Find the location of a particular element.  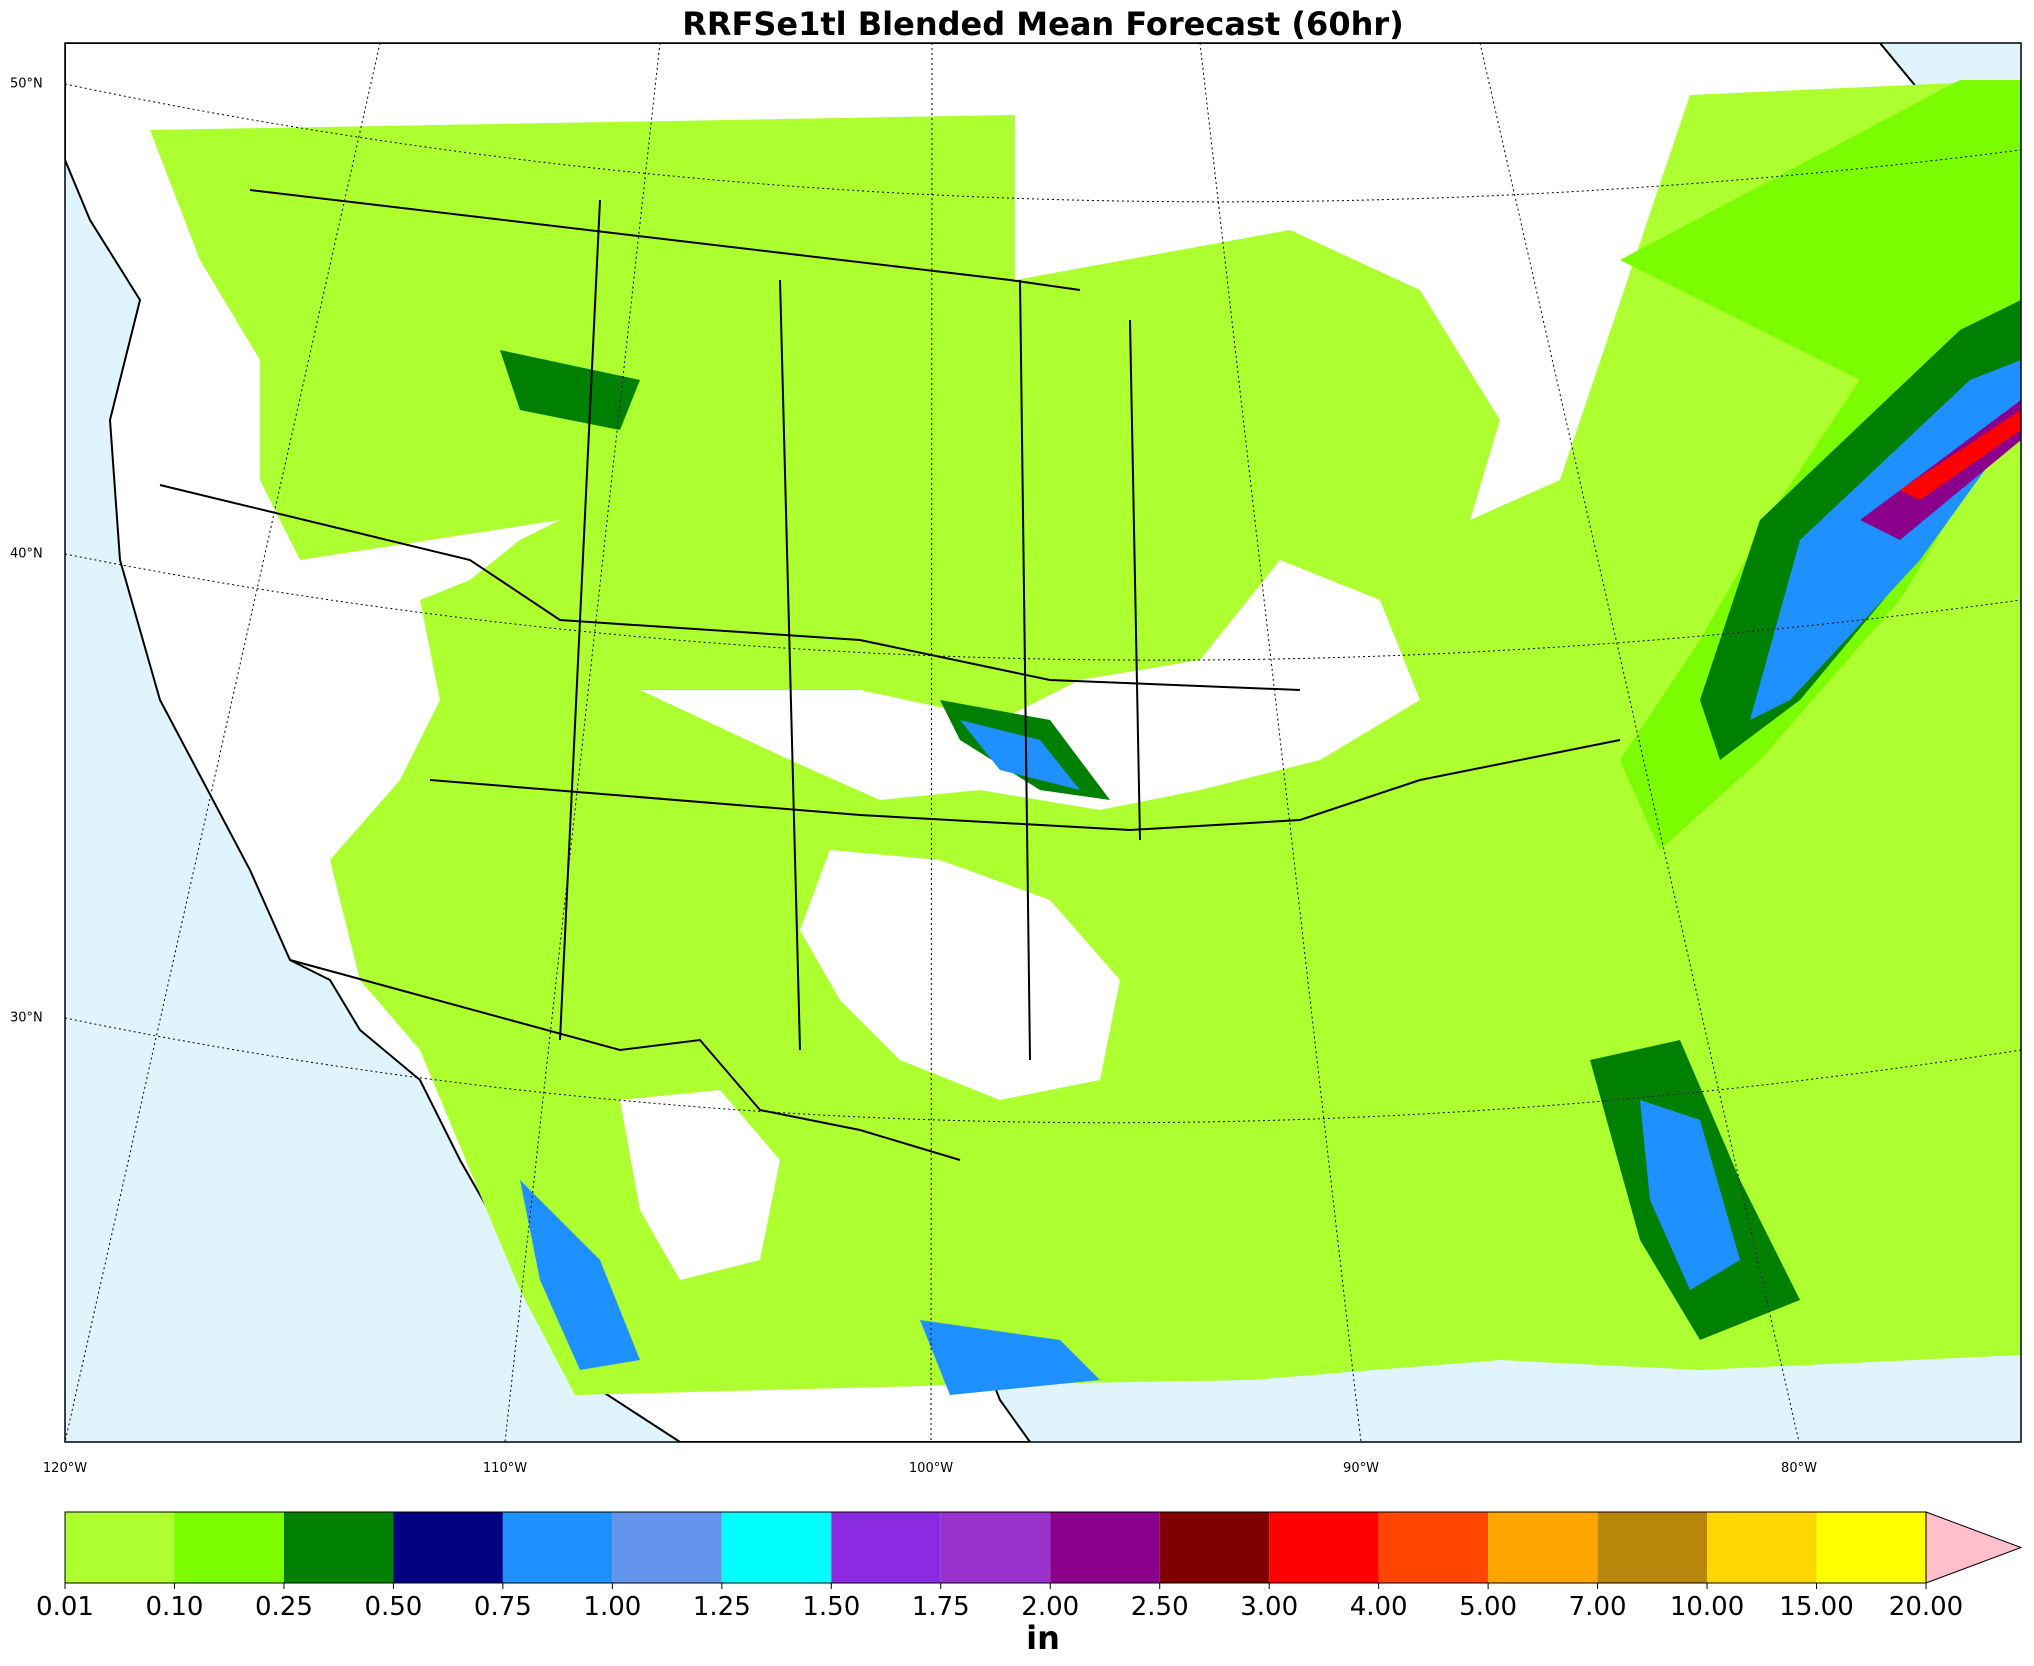

lat-label: 30°N is located at coordinates (26, 1018).